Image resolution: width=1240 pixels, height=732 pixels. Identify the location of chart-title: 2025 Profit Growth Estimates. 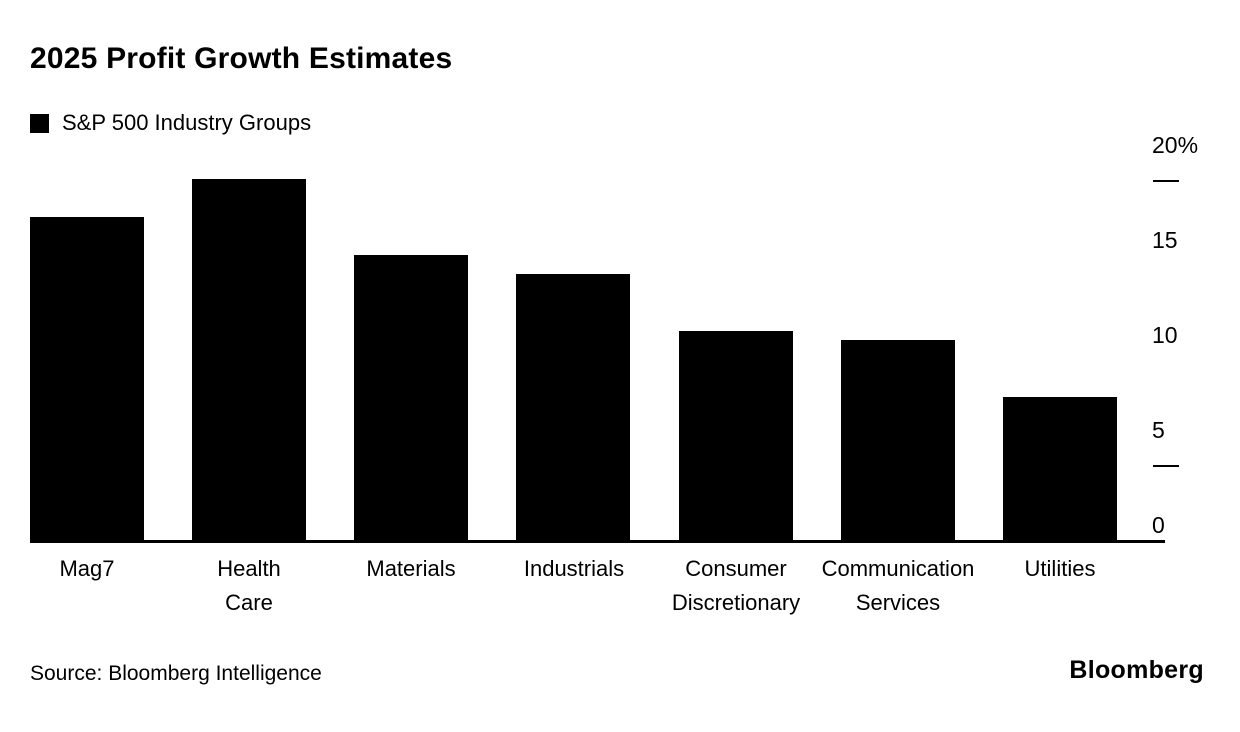
(241, 58).